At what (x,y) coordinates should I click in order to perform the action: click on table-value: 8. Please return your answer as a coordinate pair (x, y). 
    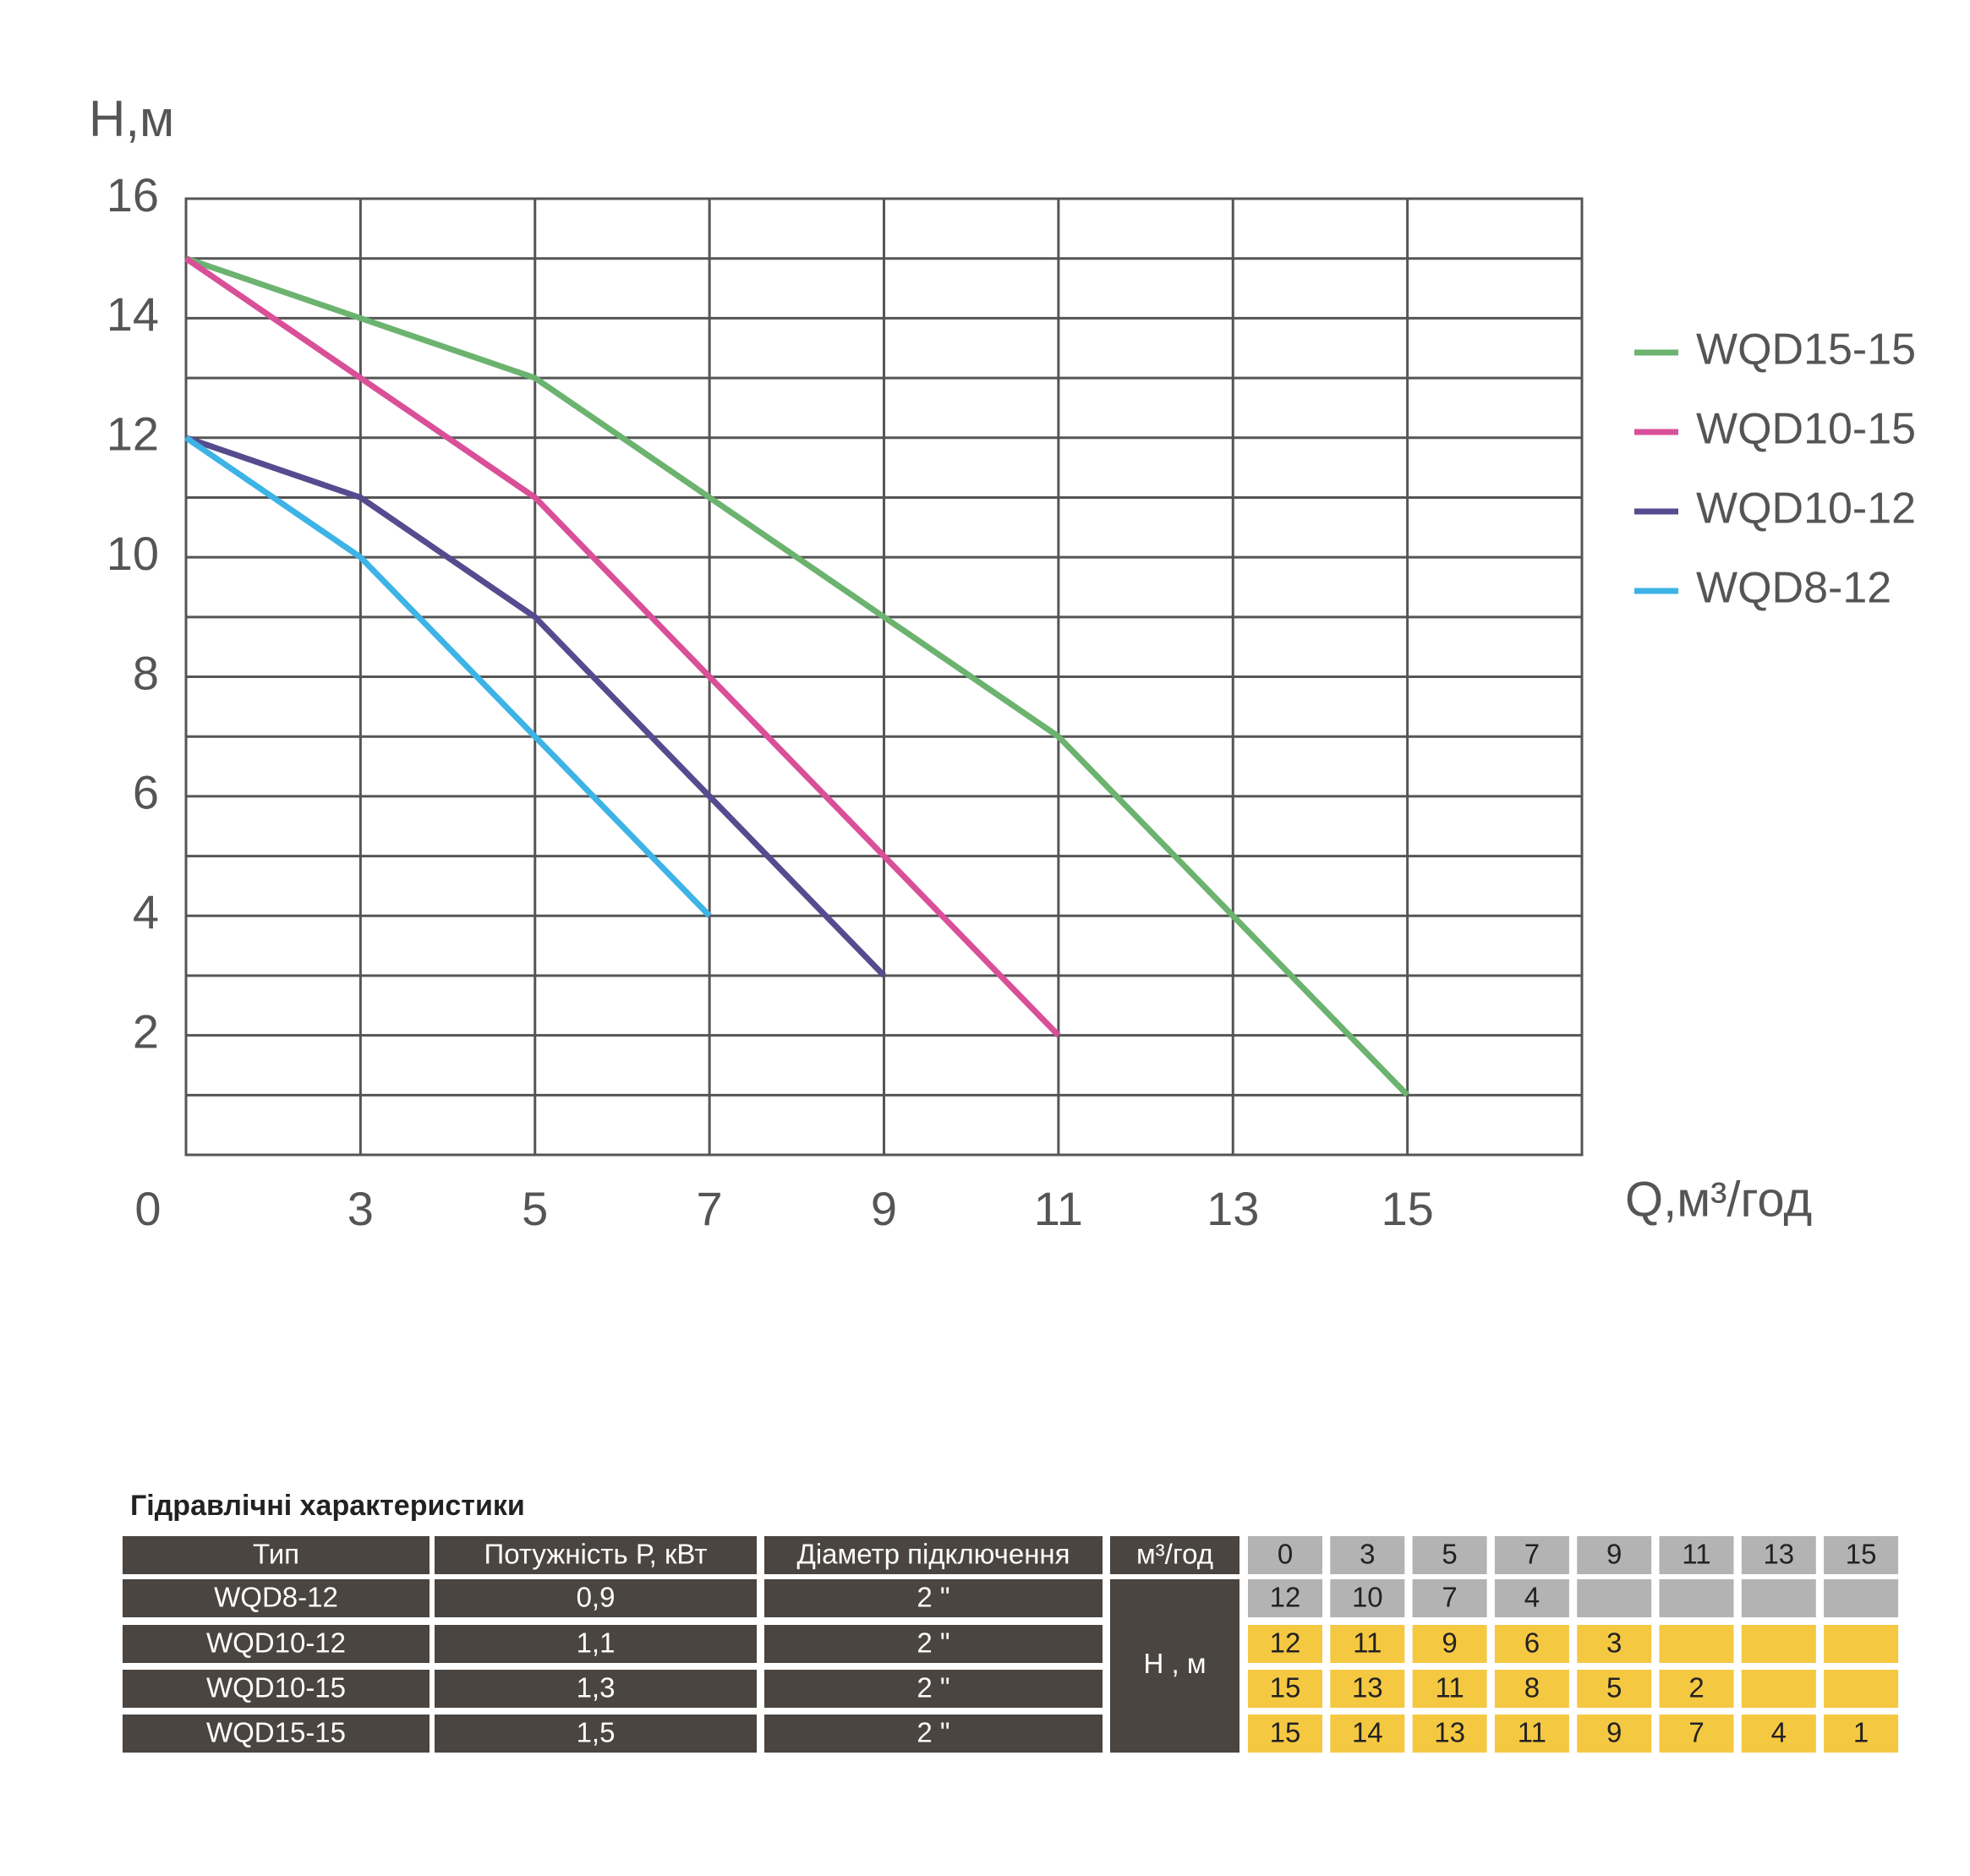
    Looking at the image, I should click on (1532, 1688).